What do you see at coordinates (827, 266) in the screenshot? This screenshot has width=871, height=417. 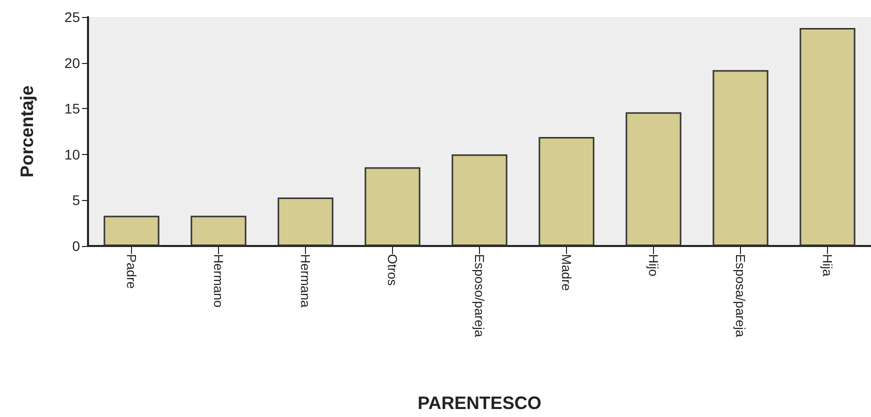 I see `x-tick-label: Hija` at bounding box center [827, 266].